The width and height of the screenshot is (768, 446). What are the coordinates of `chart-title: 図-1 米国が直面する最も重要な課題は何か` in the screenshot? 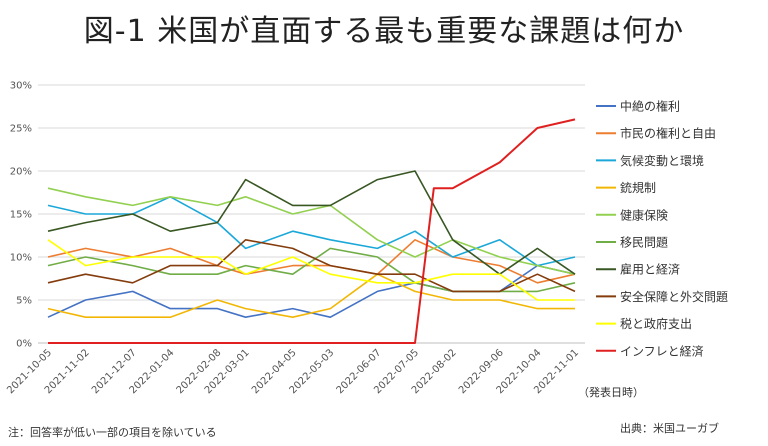 It's located at (384, 31).